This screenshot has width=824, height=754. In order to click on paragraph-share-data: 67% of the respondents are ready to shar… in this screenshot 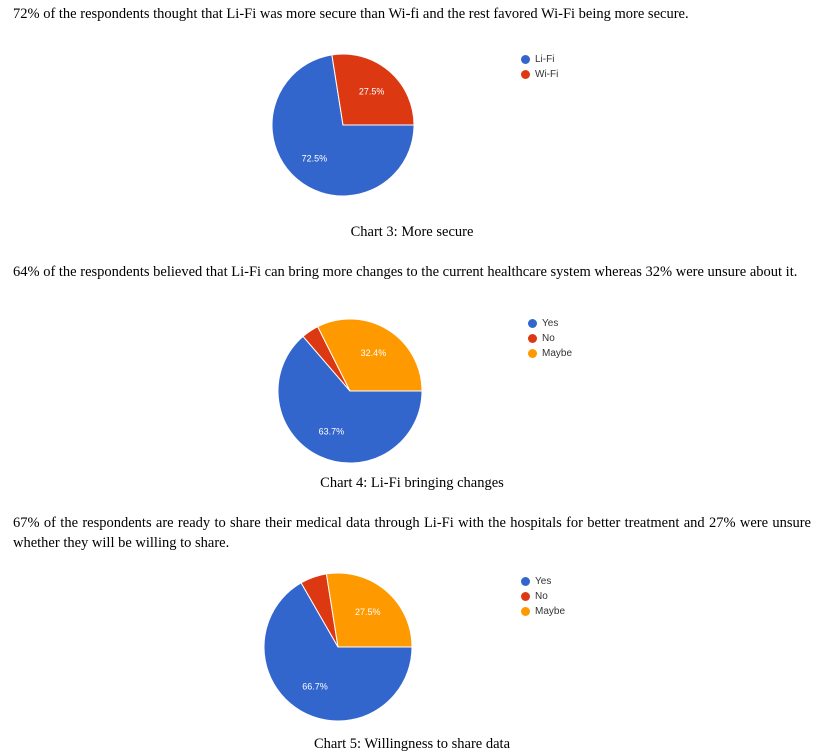, I will do `click(412, 533)`.